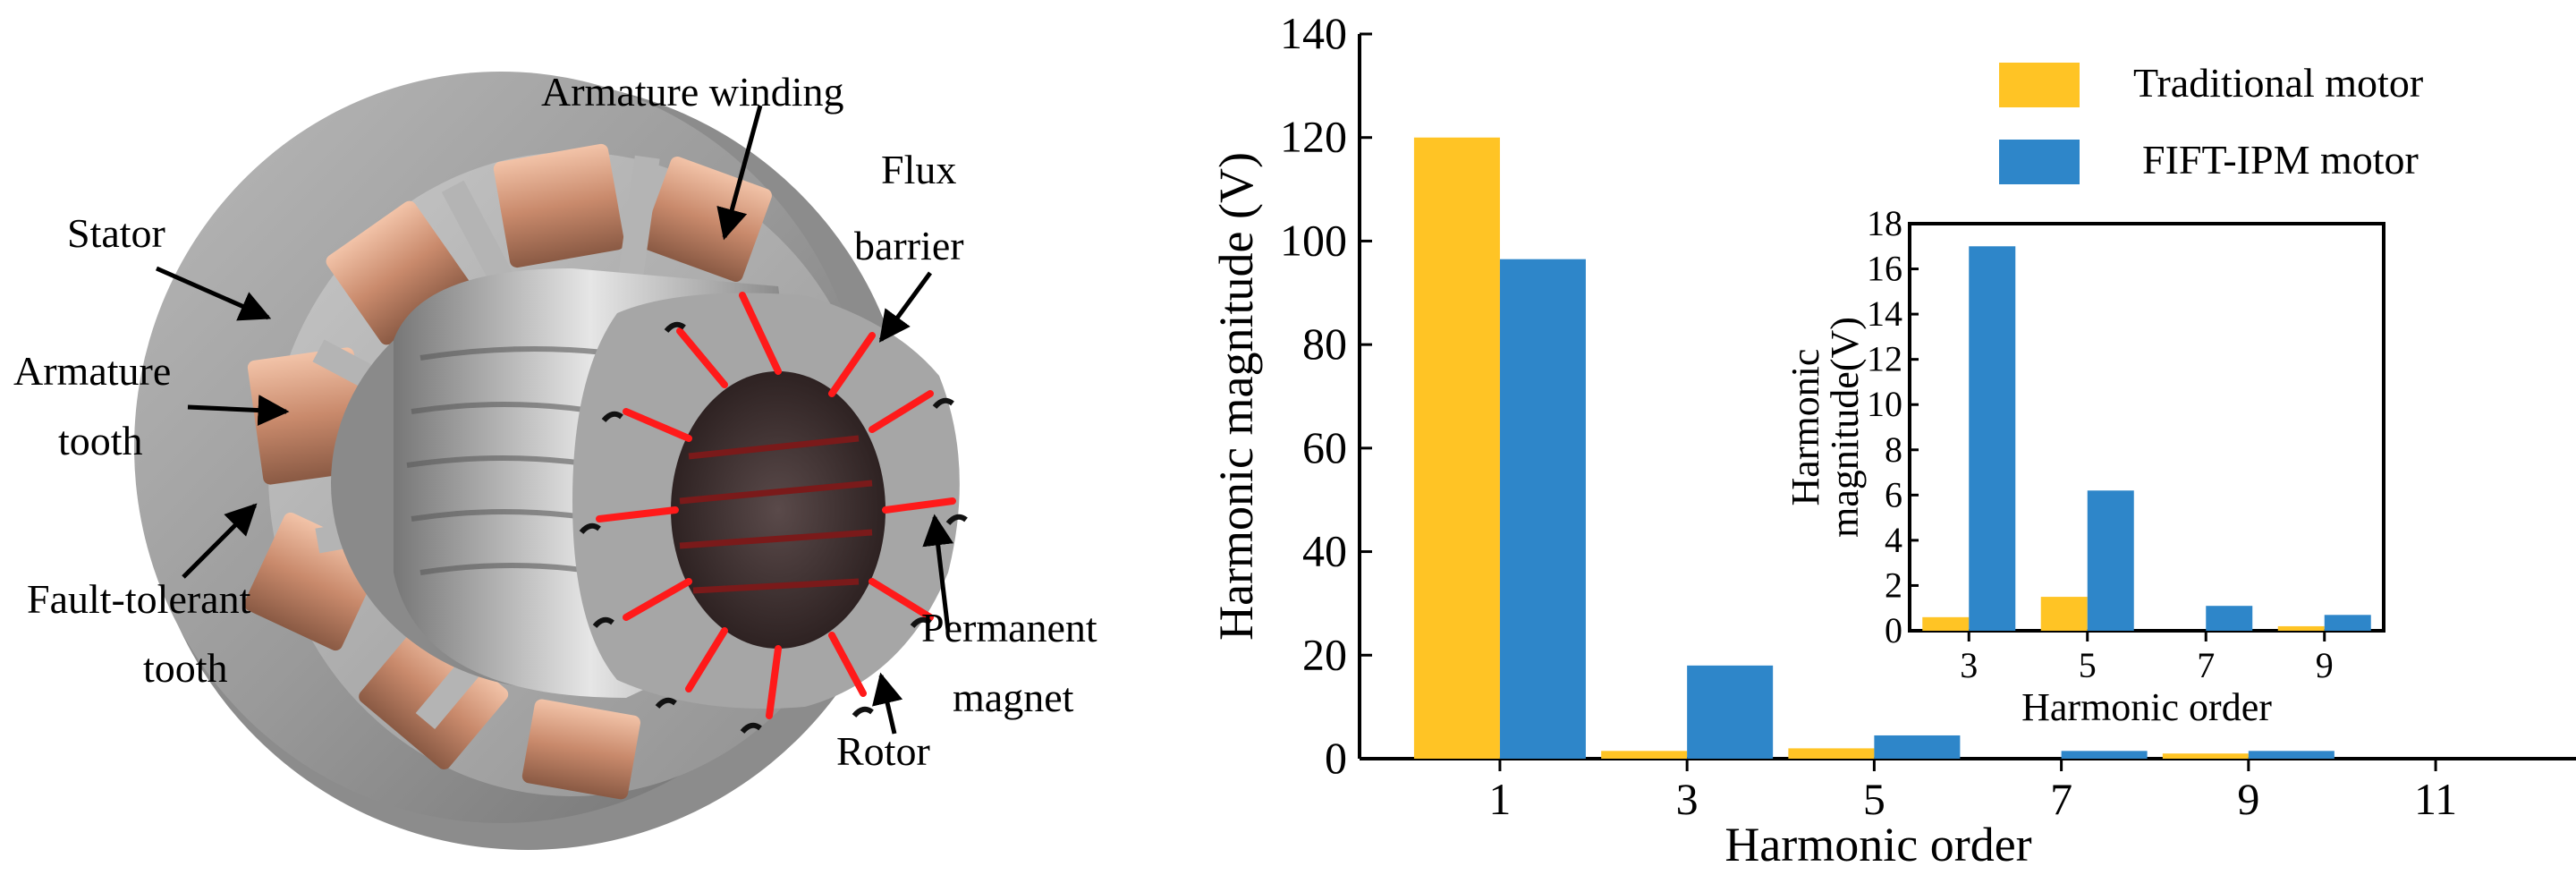 This screenshot has width=2576, height=875. What do you see at coordinates (918, 169) in the screenshot?
I see `label-flux: Flux` at bounding box center [918, 169].